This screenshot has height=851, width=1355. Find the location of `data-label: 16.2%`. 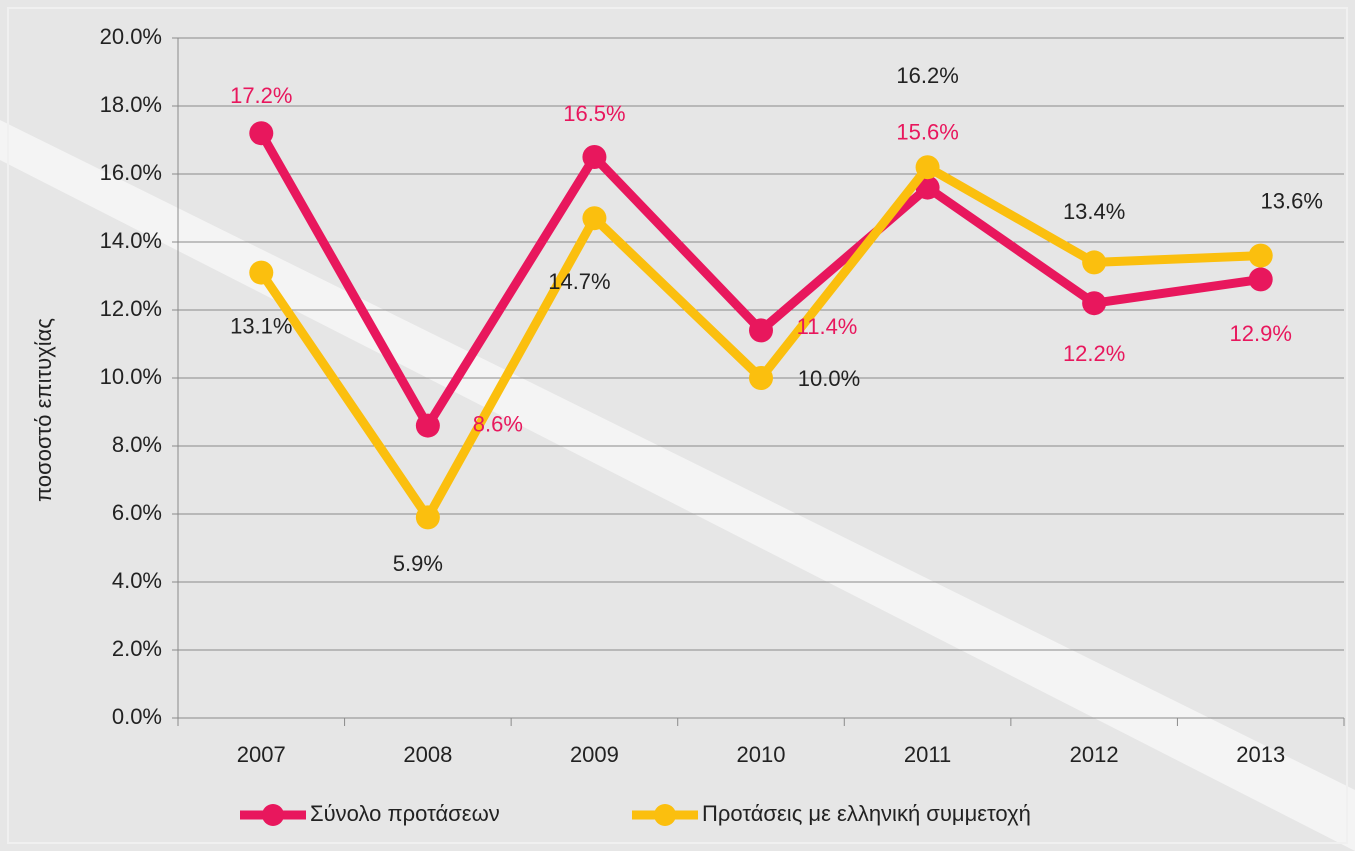

data-label: 16.2% is located at coordinates (927, 75).